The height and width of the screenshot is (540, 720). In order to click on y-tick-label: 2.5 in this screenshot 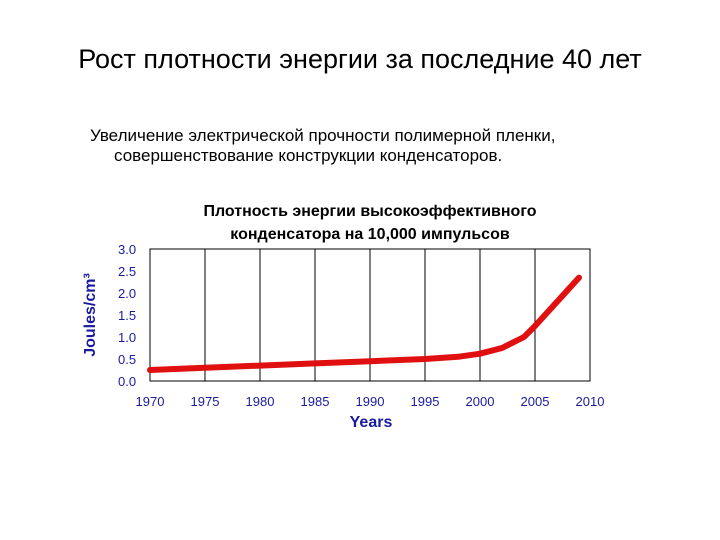, I will do `click(127, 271)`.